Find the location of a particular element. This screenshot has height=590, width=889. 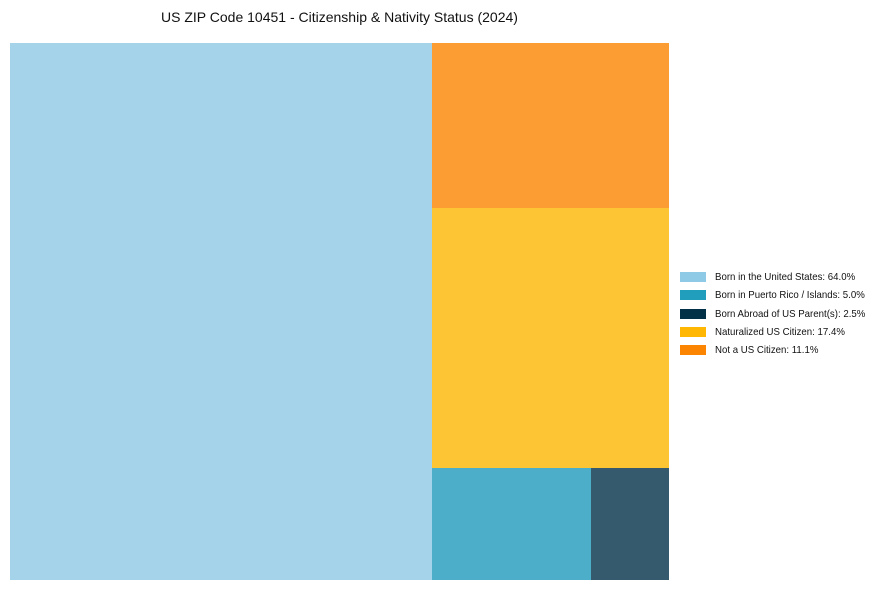

legend-label: Naturalized US Citizen: 17.4% is located at coordinates (780, 332).